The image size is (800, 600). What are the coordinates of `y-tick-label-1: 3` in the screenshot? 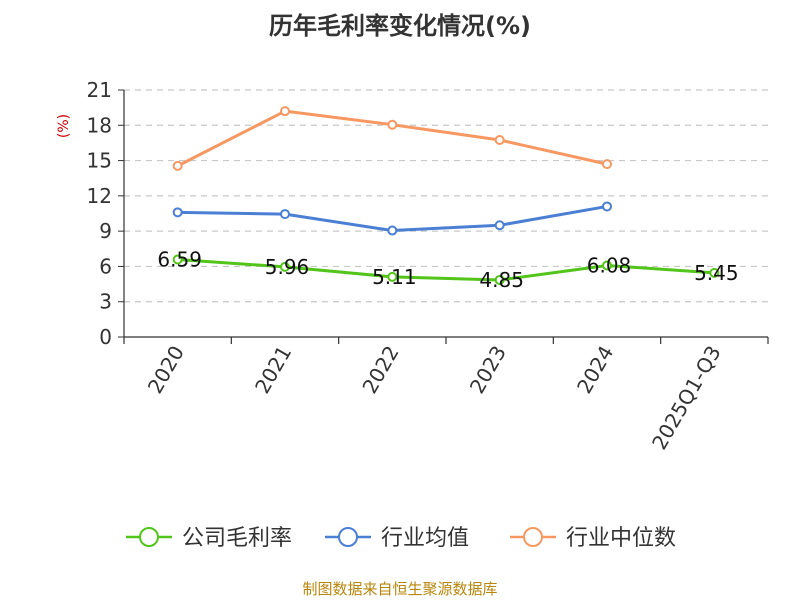 It's located at (105, 302).